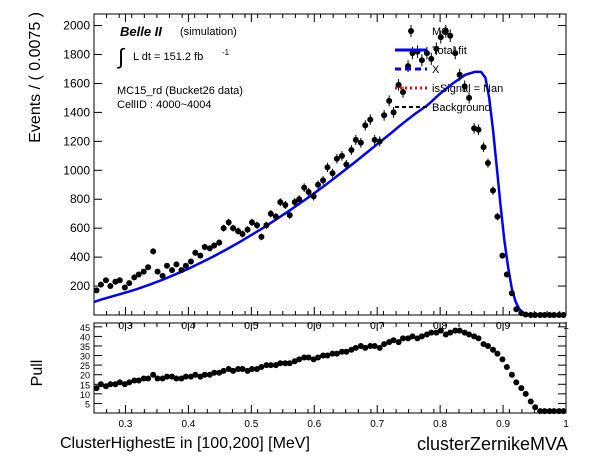 Image resolution: width=596 pixels, height=462 pixels. I want to click on legend-x-label: X, so click(436, 70).